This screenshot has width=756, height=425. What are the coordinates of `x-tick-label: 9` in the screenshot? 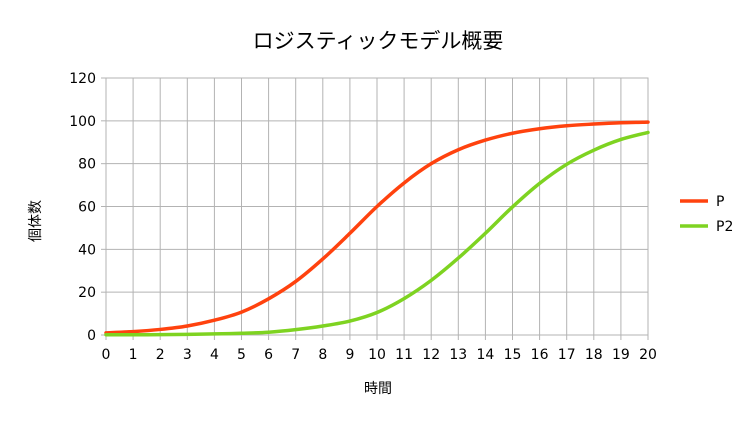 It's located at (349, 355).